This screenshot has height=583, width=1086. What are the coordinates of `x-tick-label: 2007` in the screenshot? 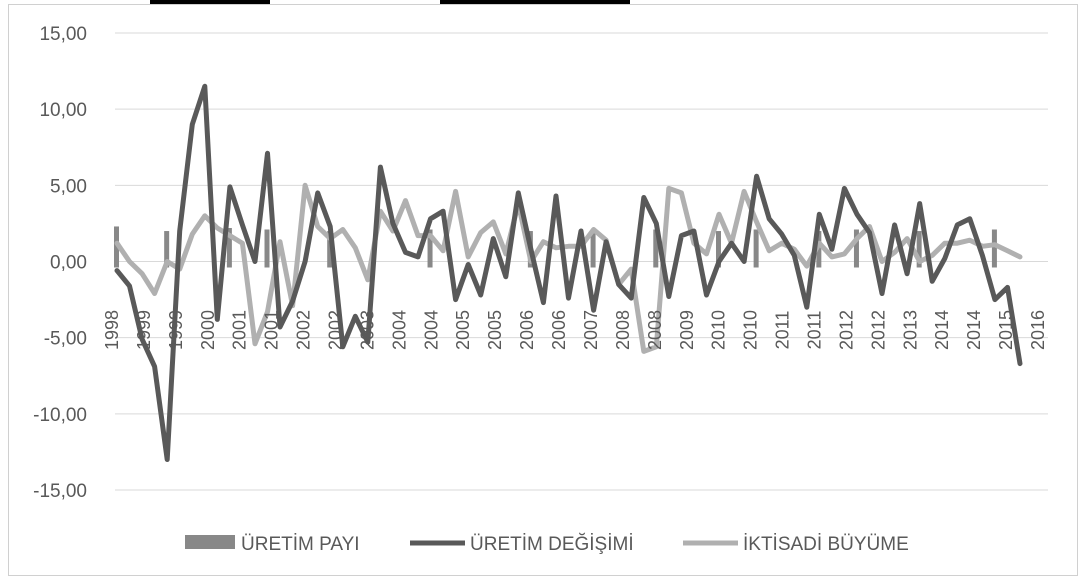 It's located at (591, 330).